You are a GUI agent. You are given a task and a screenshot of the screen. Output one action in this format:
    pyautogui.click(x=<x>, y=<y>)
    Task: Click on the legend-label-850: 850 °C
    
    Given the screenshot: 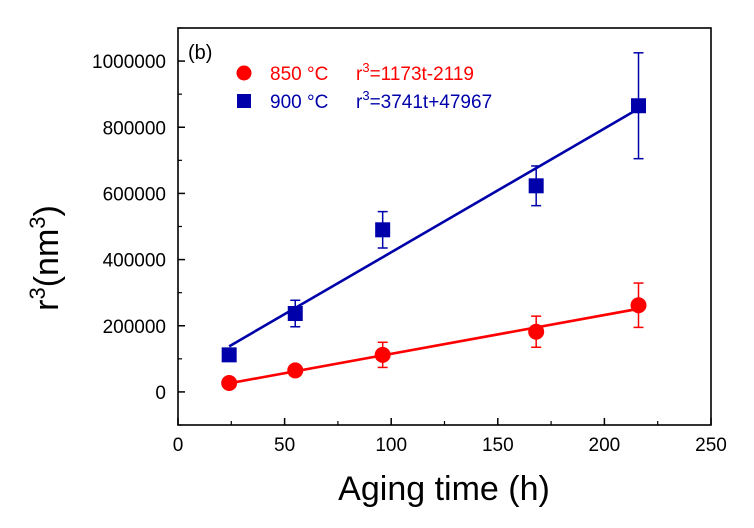 What is the action you would take?
    pyautogui.click(x=299, y=74)
    